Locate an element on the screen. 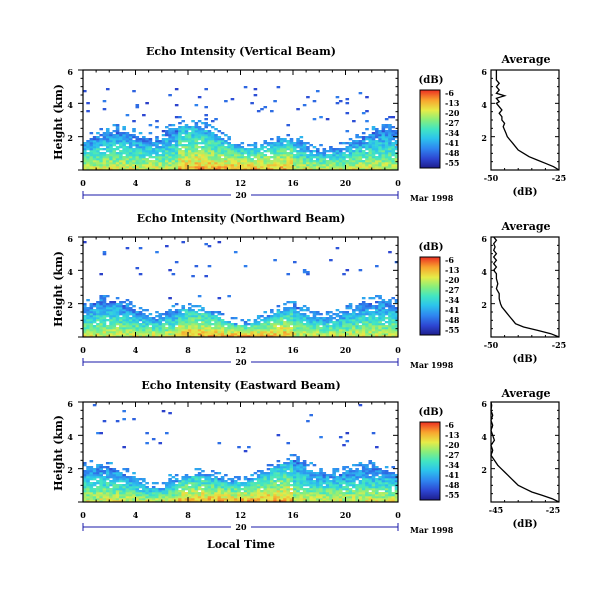  y-tick-label: 4 is located at coordinates (70, 272).